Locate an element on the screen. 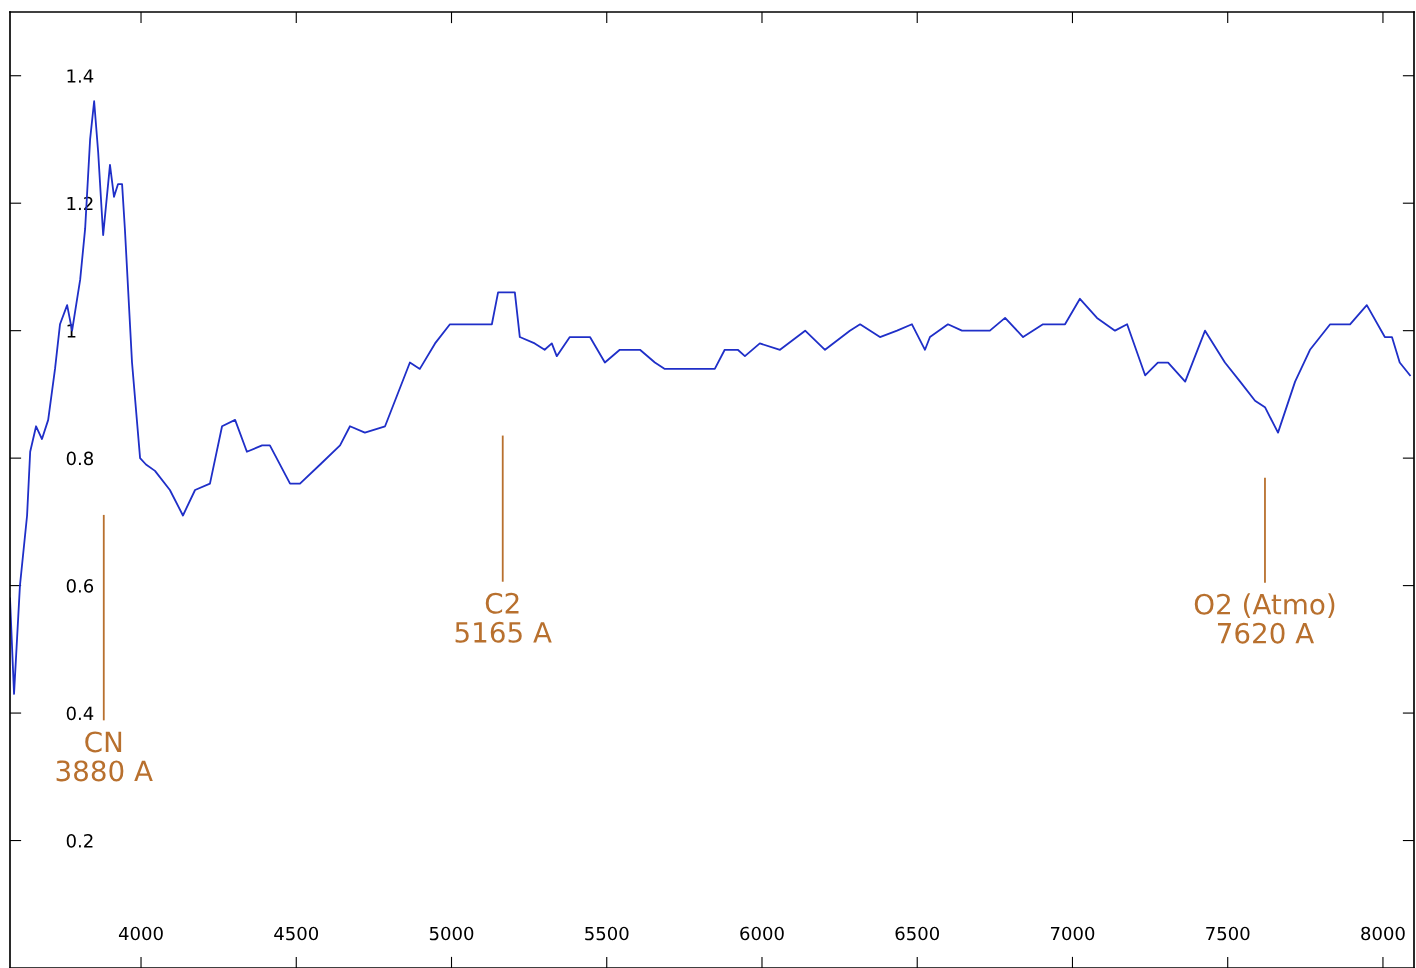 Image resolution: width=1416 pixels, height=968 pixels. x-tick-label: 8000 is located at coordinates (1383, 933).